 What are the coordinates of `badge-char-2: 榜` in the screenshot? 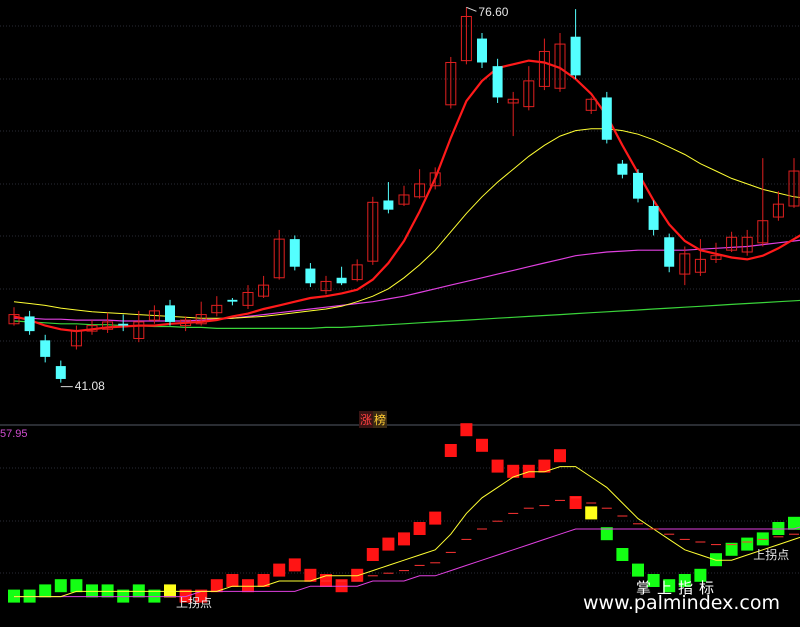 It's located at (380, 419).